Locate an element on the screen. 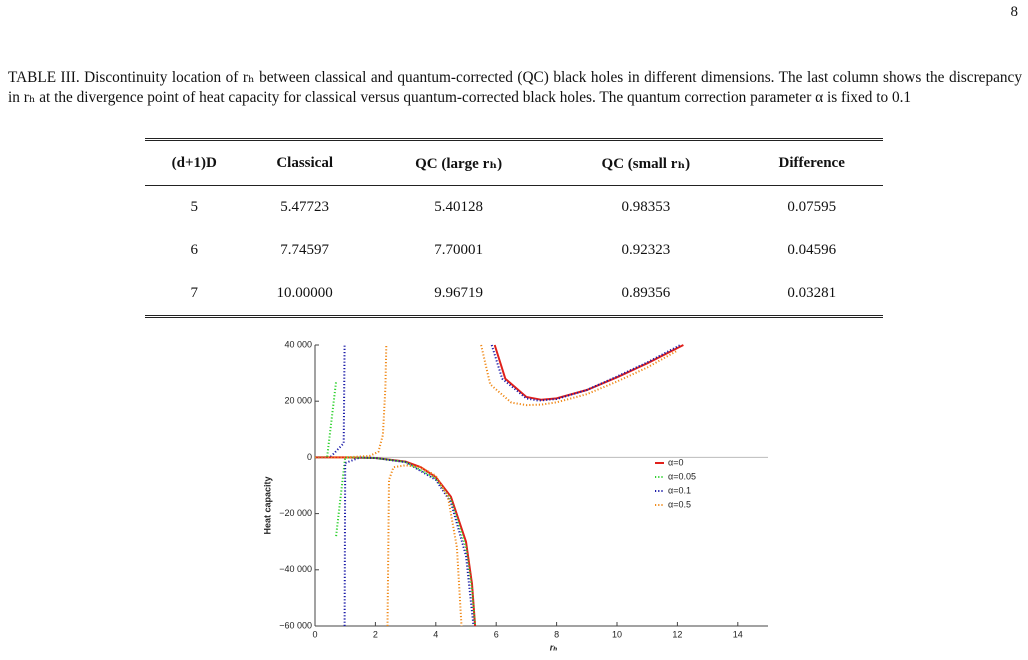 The height and width of the screenshot is (660, 1028). x-tick-label: 6 is located at coordinates (496, 634).